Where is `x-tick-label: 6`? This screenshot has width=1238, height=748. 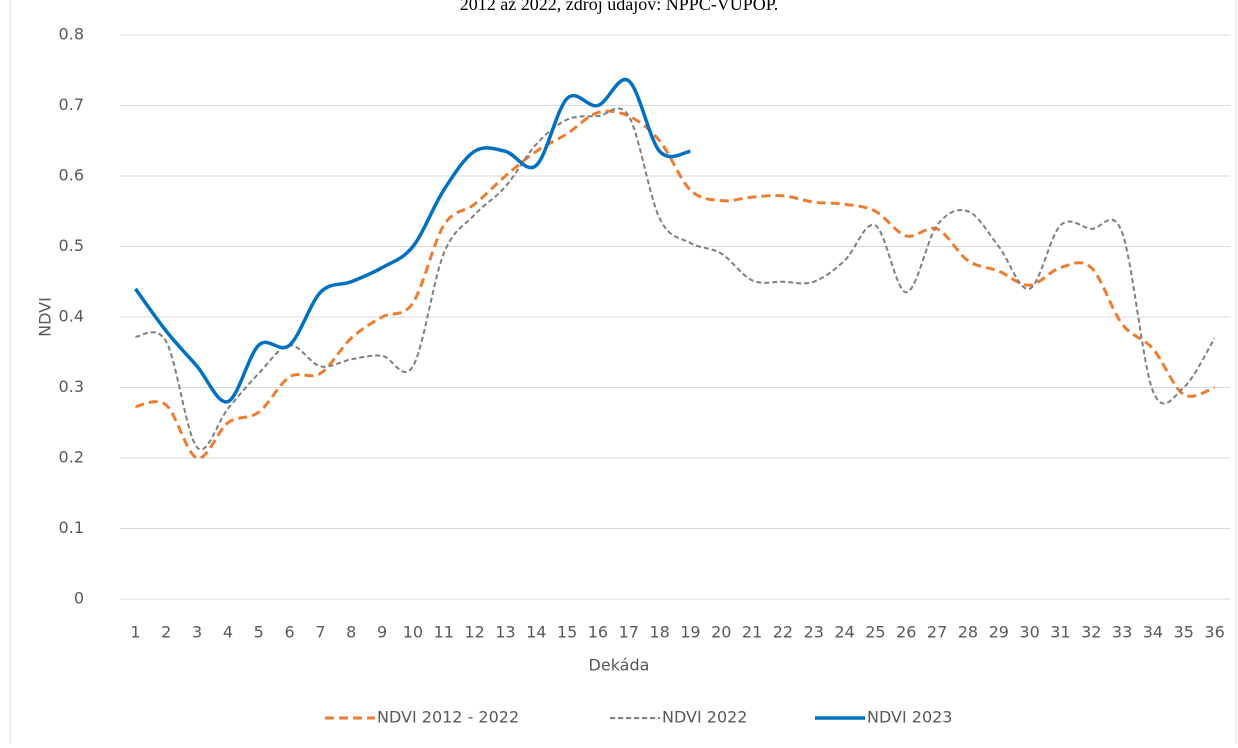
x-tick-label: 6 is located at coordinates (289, 632).